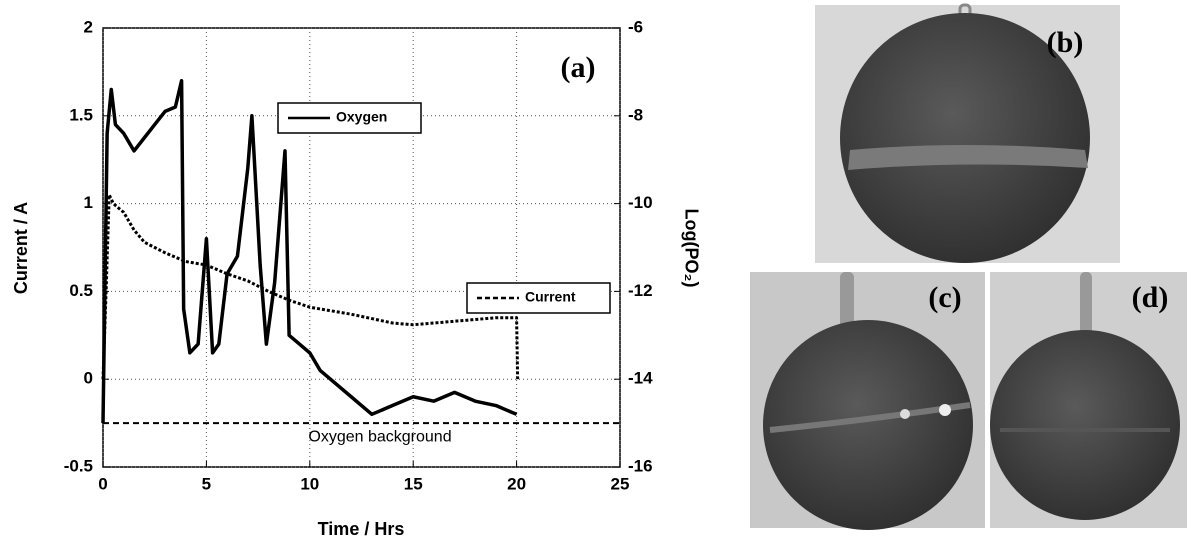  I want to click on legend-box, so click(538, 298).